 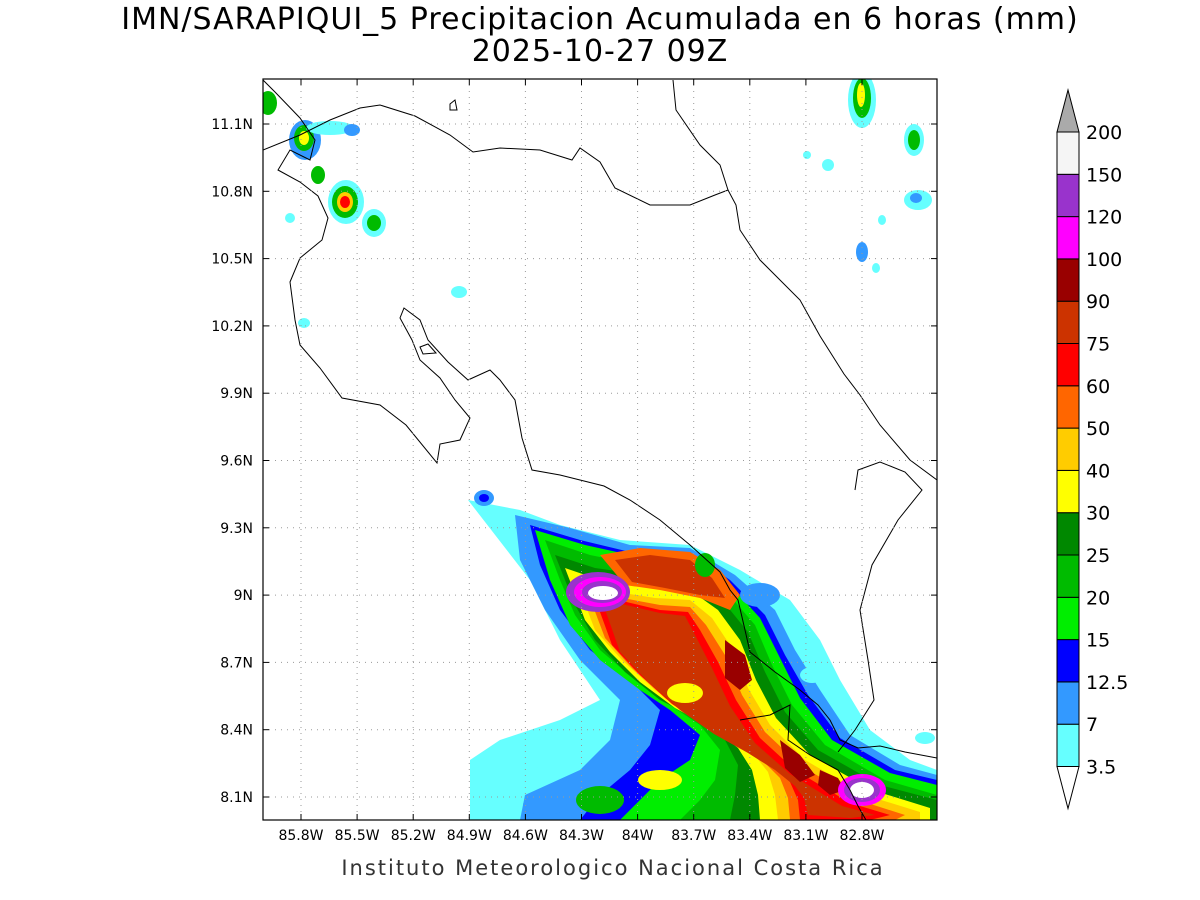 What do you see at coordinates (1068, 110) in the screenshot?
I see `colorbar-over-triangle` at bounding box center [1068, 110].